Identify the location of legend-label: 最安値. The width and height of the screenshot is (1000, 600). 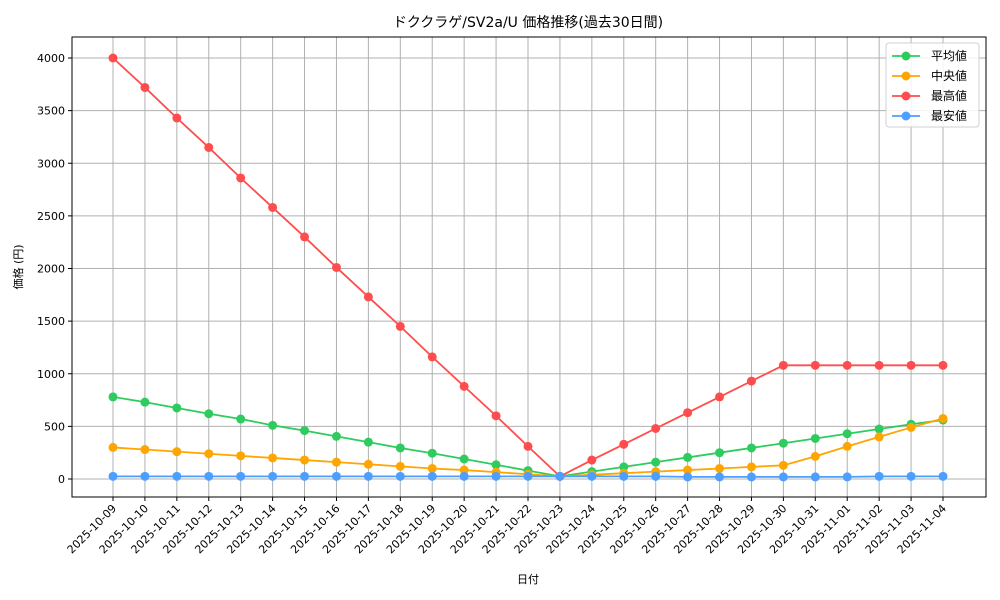
(949, 115).